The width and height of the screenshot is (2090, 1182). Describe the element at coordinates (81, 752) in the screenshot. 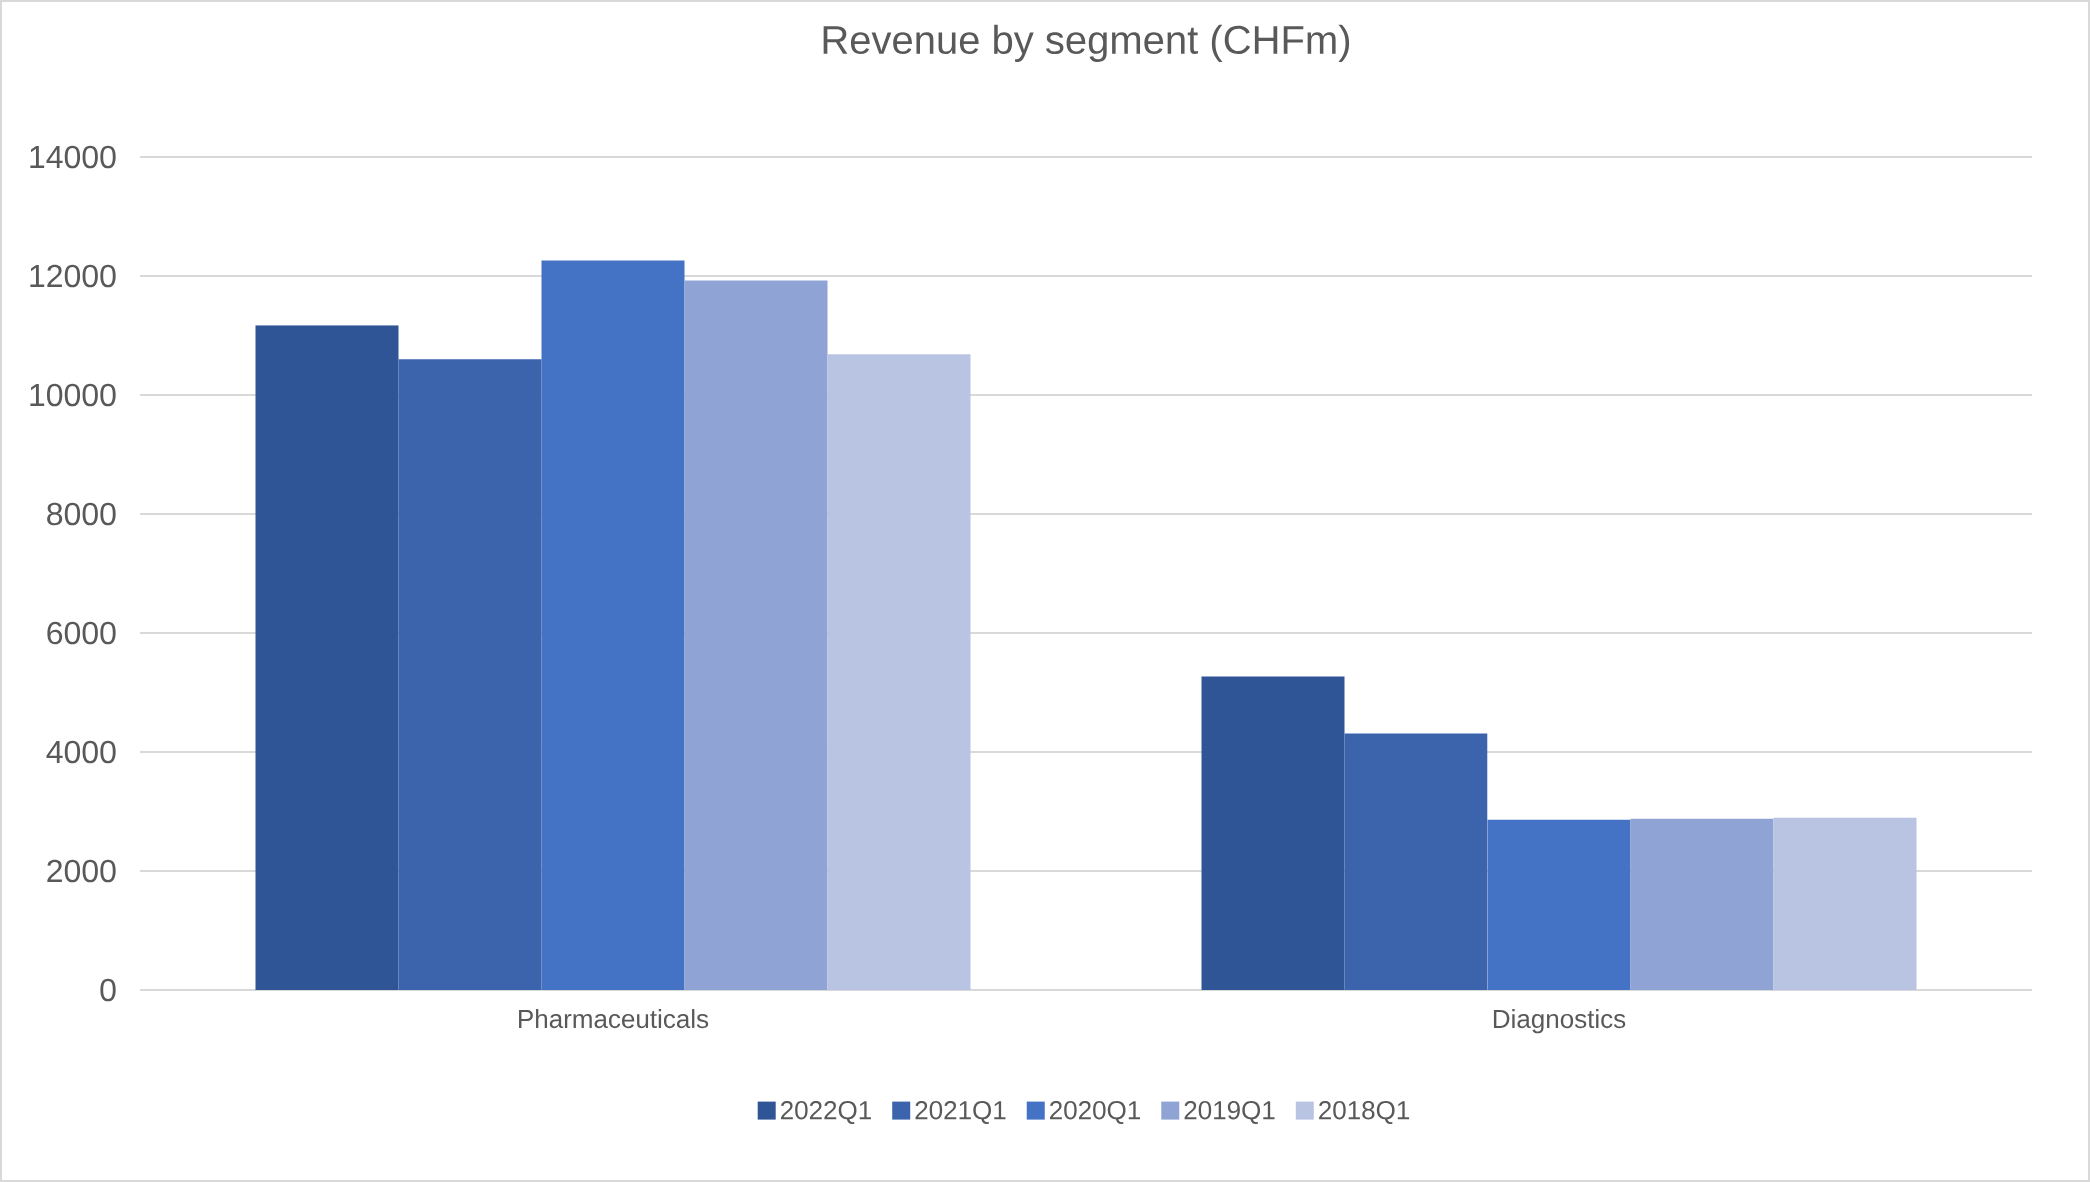

I see `y-tick-label: 4000` at that location.